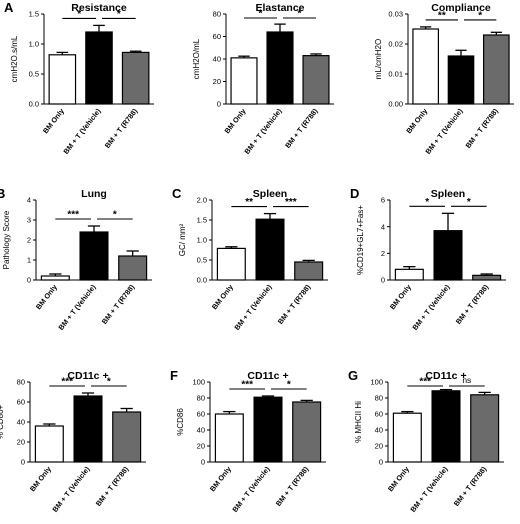 The image size is (520, 524). Describe the element at coordinates (395, 104) in the screenshot. I see `y-tick-label: 0.00` at that location.